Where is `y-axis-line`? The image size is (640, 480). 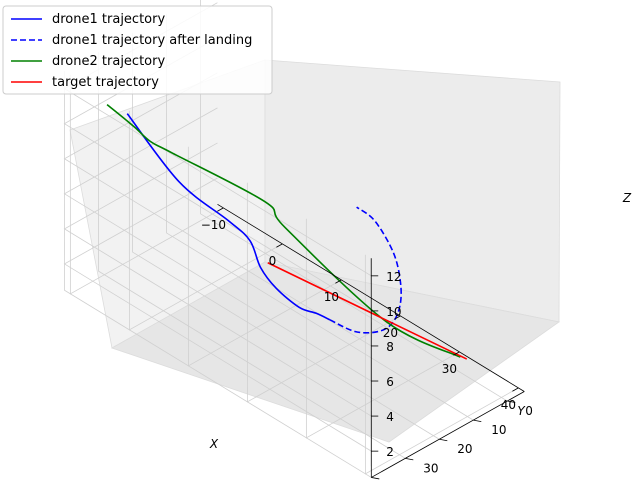
y-axis-line is located at coordinates (448, 434).